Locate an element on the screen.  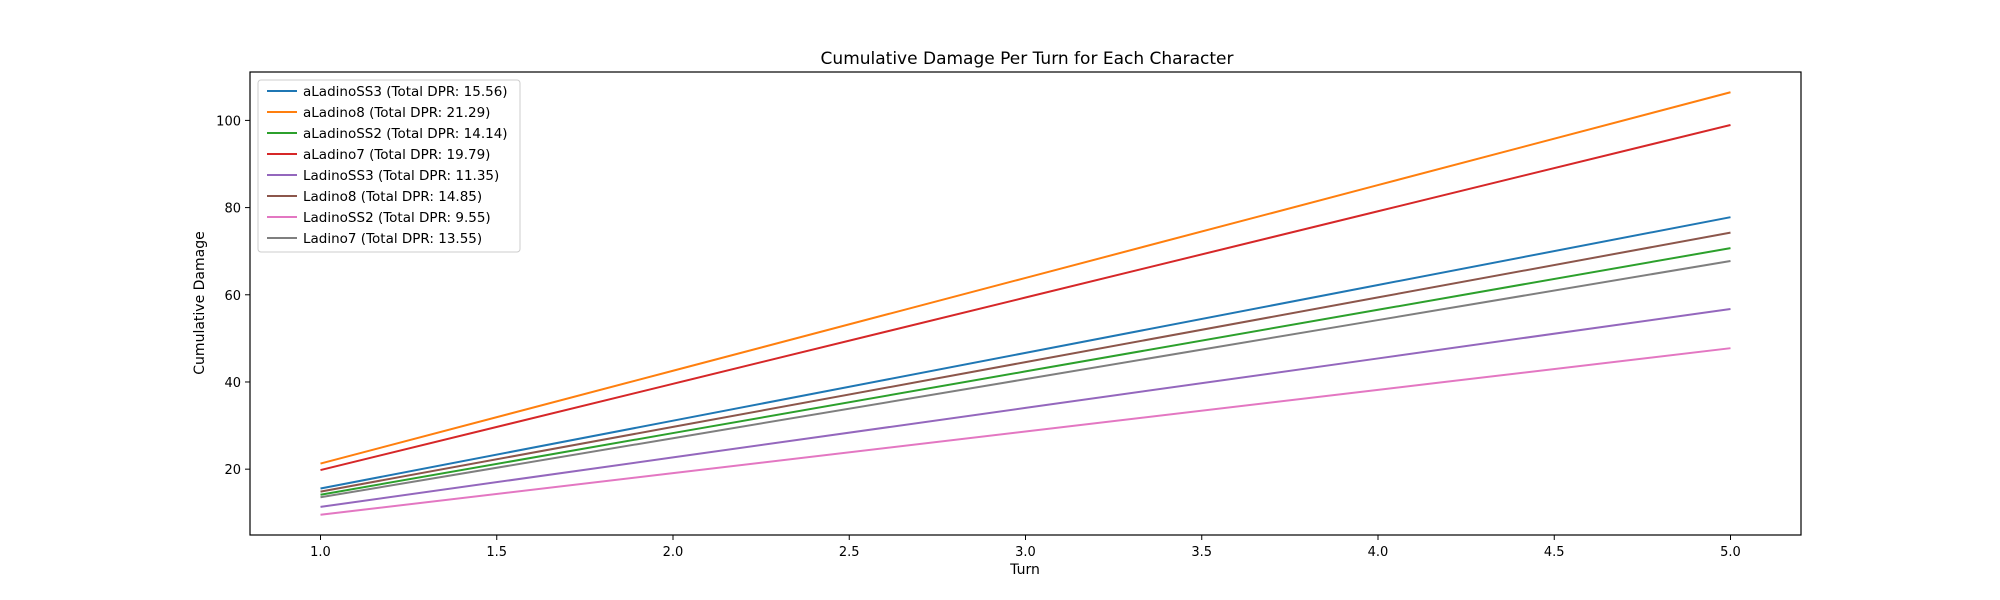
x-axis-label: Turn is located at coordinates (1024, 570).